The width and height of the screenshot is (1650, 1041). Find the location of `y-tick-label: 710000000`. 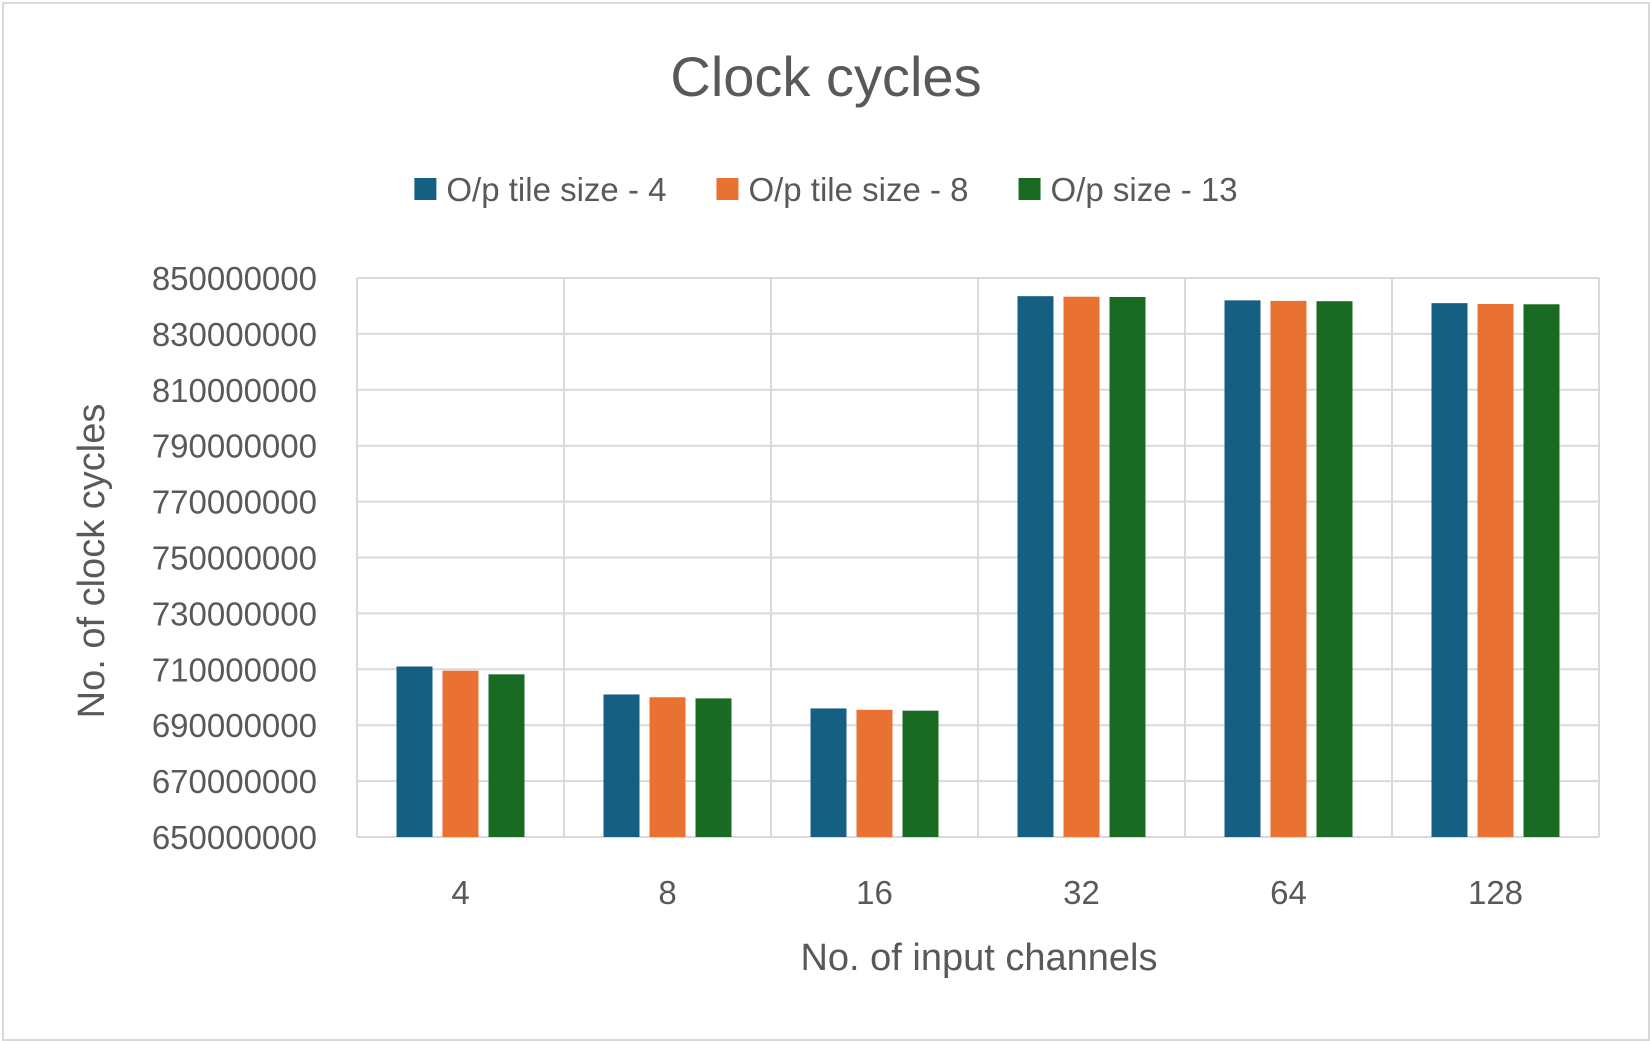

y-tick-label: 710000000 is located at coordinates (234, 669).